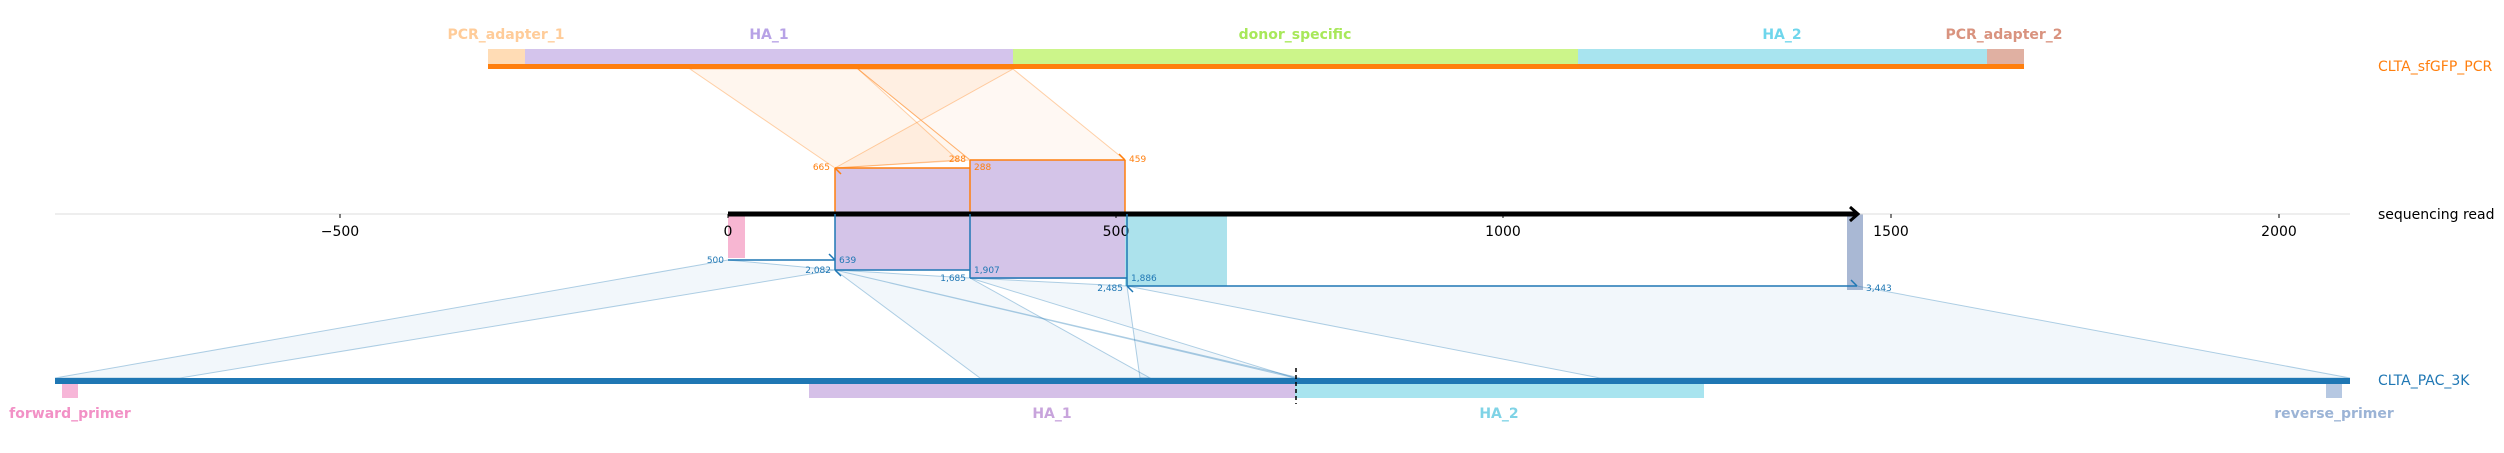 This screenshot has width=2504, height=453. Describe the element at coordinates (2424, 381) in the screenshot. I see `bottom-sequence-name: CLTA_PAC_3K` at that location.